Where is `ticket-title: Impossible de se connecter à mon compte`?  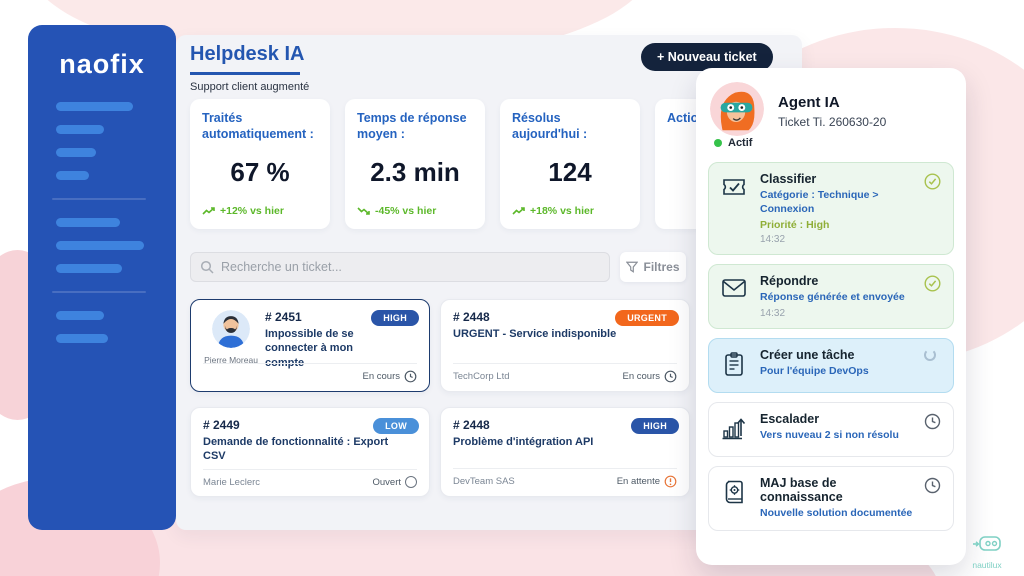 ticket-title: Impossible de se connecter à mon compte is located at coordinates (309, 348).